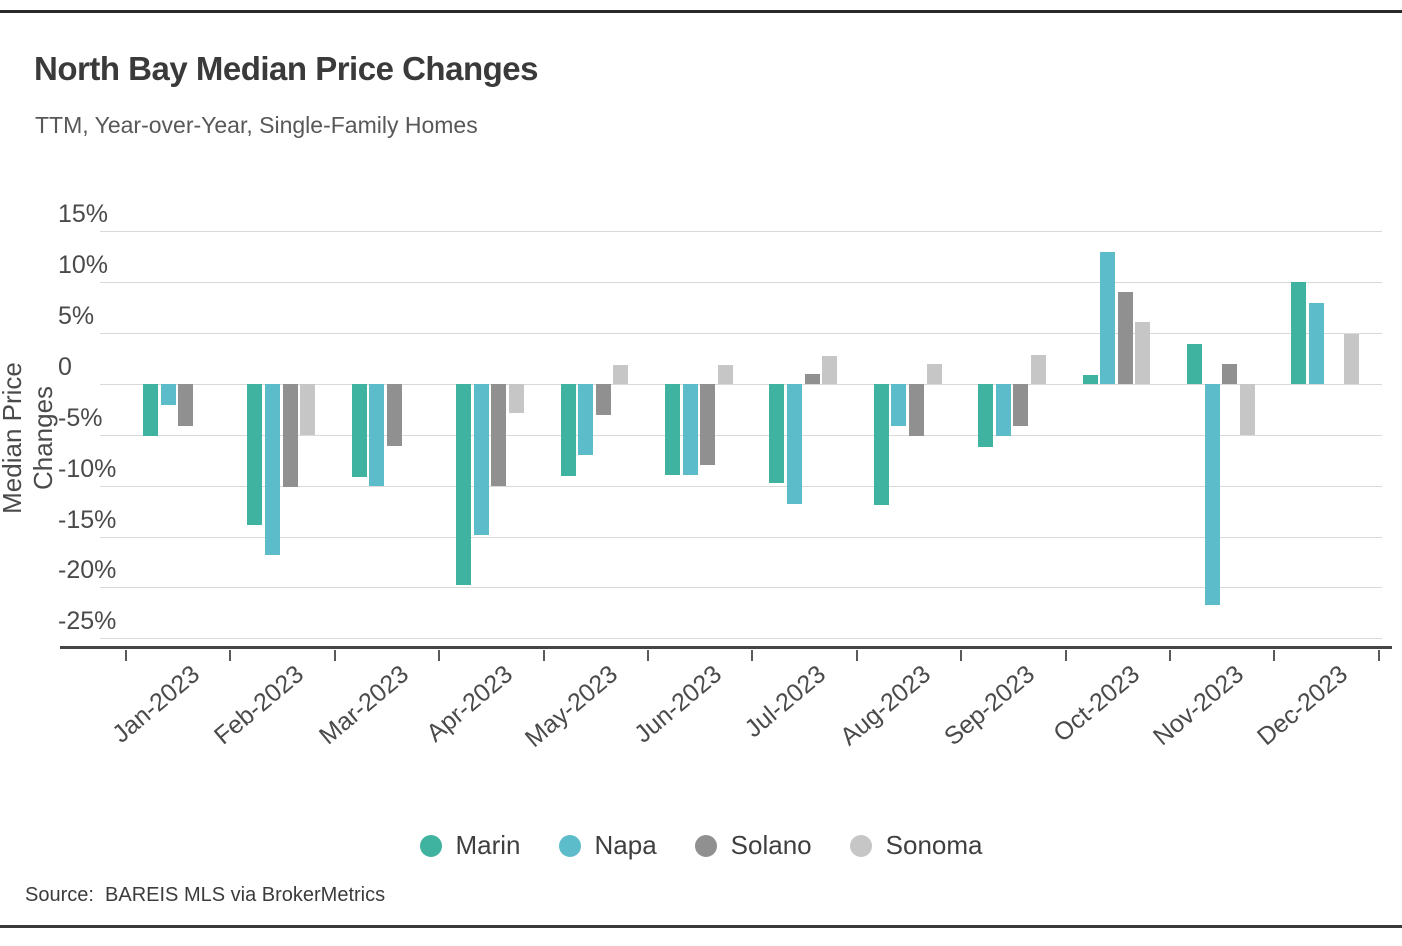 This screenshot has height=946, width=1402. What do you see at coordinates (87, 621) in the screenshot?
I see `y-tick-label: -25%` at bounding box center [87, 621].